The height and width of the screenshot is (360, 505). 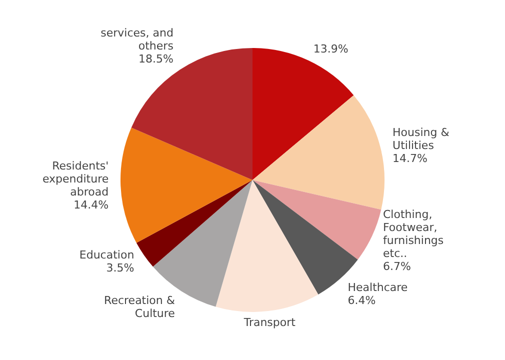 I want to click on slice-label: Education, so click(x=106, y=255).